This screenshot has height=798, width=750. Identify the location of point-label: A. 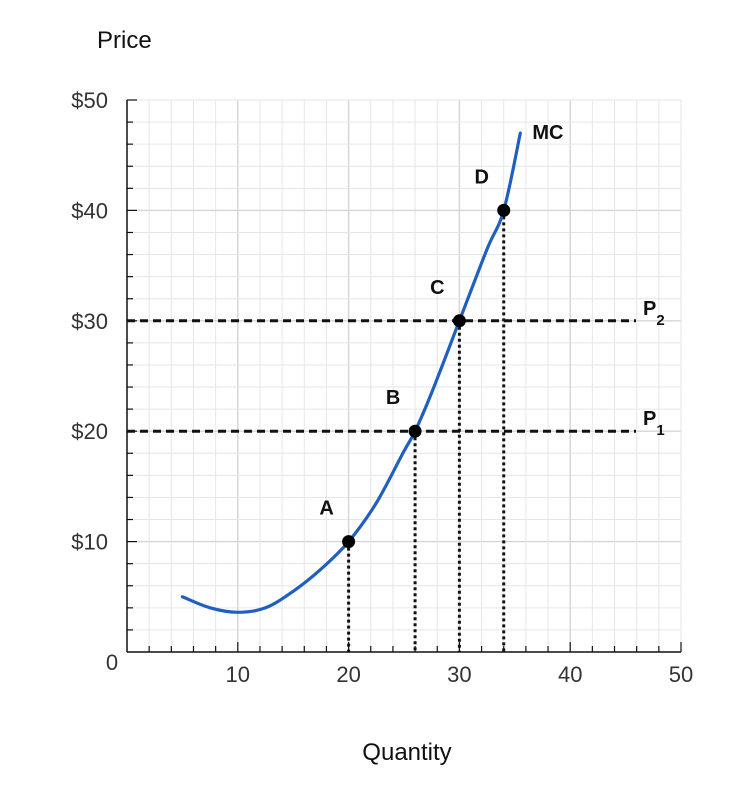
(326, 509).